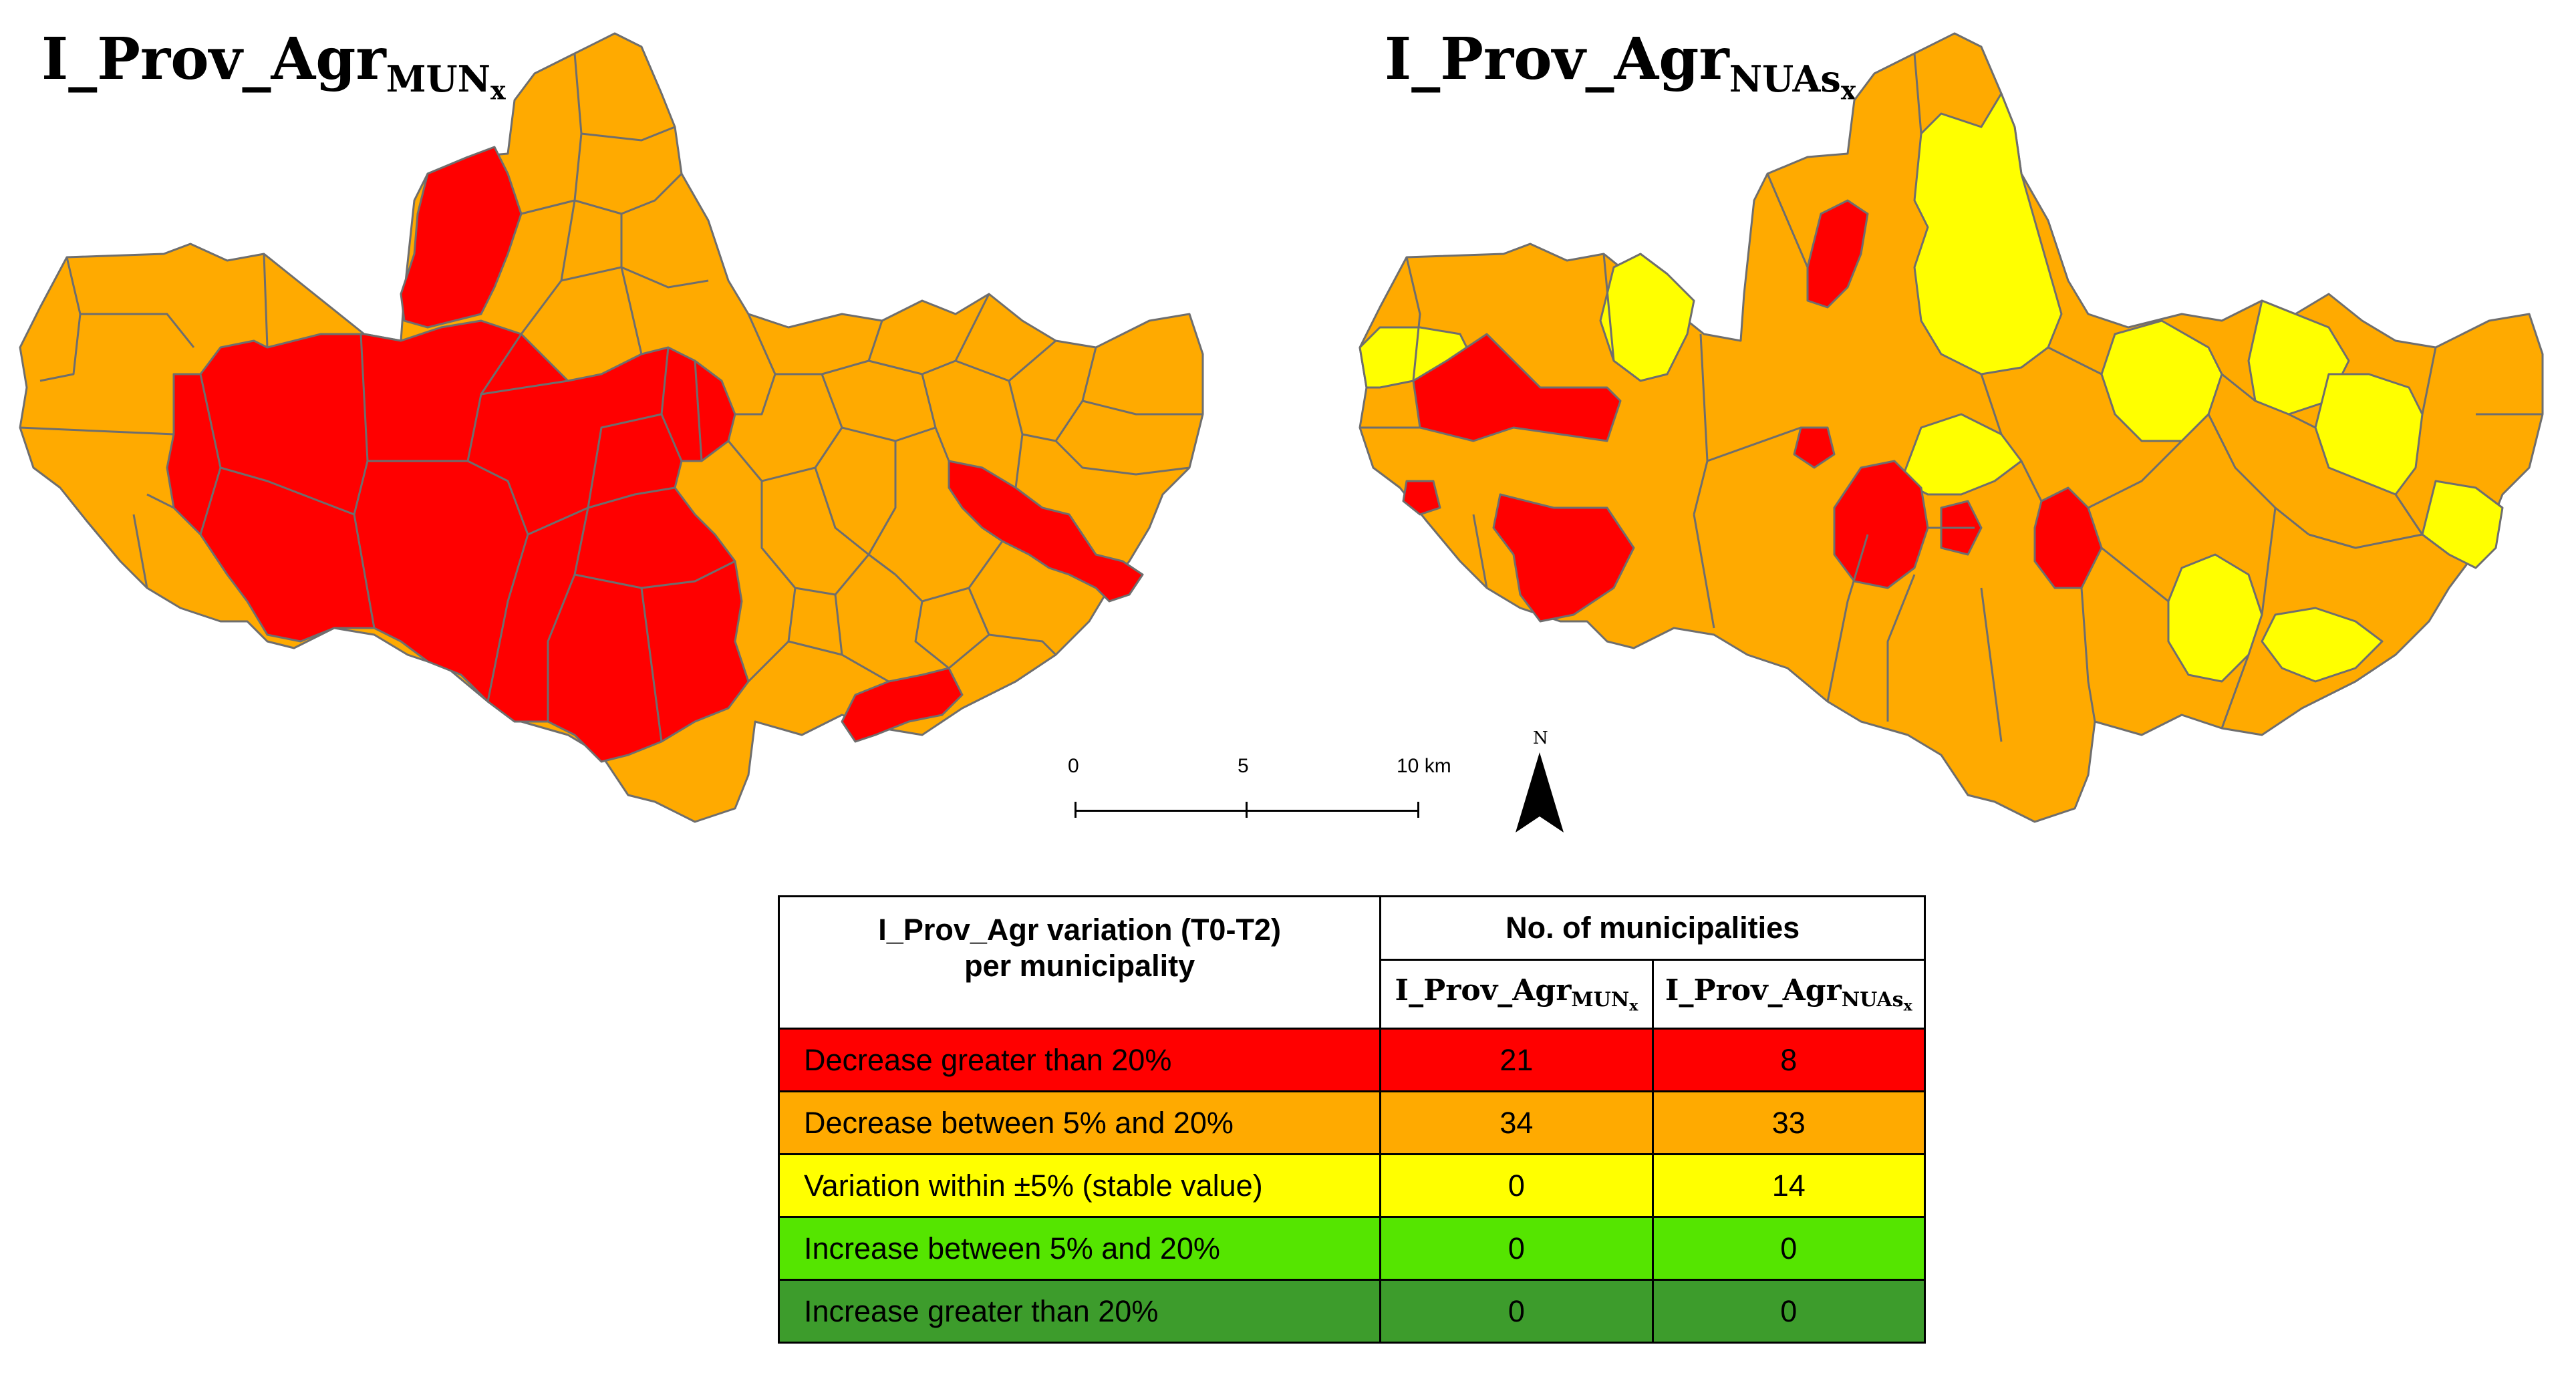 The width and height of the screenshot is (2576, 1377). Describe the element at coordinates (1079, 1122) in the screenshot. I see `legend-row-label: Decrease between 5% and 20%` at that location.